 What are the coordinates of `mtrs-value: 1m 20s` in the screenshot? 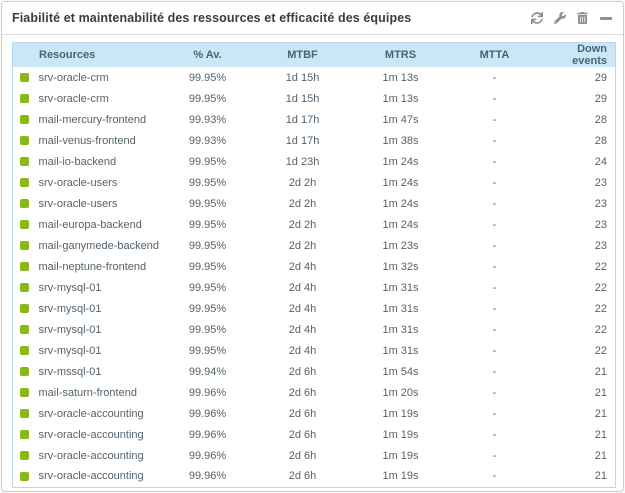 It's located at (400, 392).